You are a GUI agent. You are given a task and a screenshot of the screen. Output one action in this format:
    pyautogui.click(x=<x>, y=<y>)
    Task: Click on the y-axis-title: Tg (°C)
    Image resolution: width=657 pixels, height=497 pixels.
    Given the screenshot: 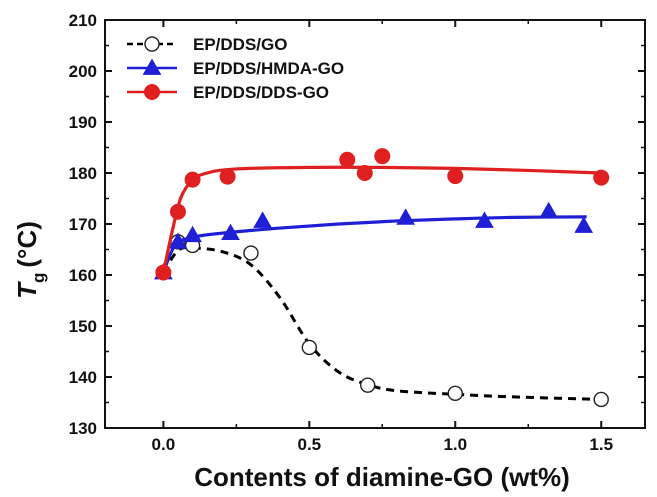 What is the action you would take?
    pyautogui.click(x=30, y=260)
    